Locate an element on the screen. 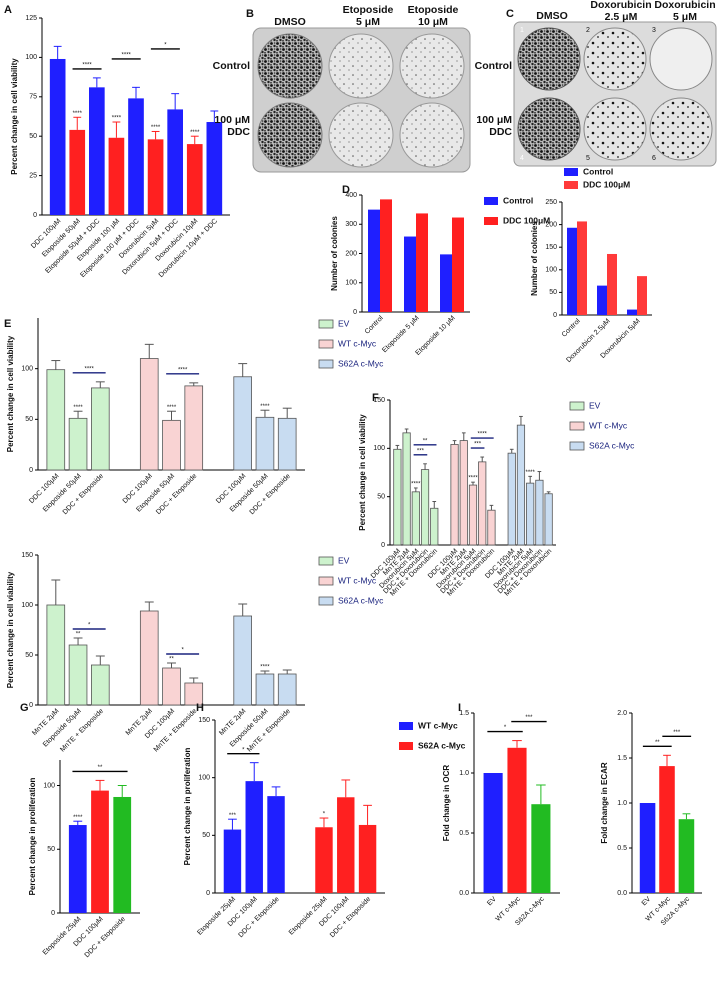 The width and height of the screenshot is (719, 1007). y-tick-label: 1.0 is located at coordinates (464, 773).